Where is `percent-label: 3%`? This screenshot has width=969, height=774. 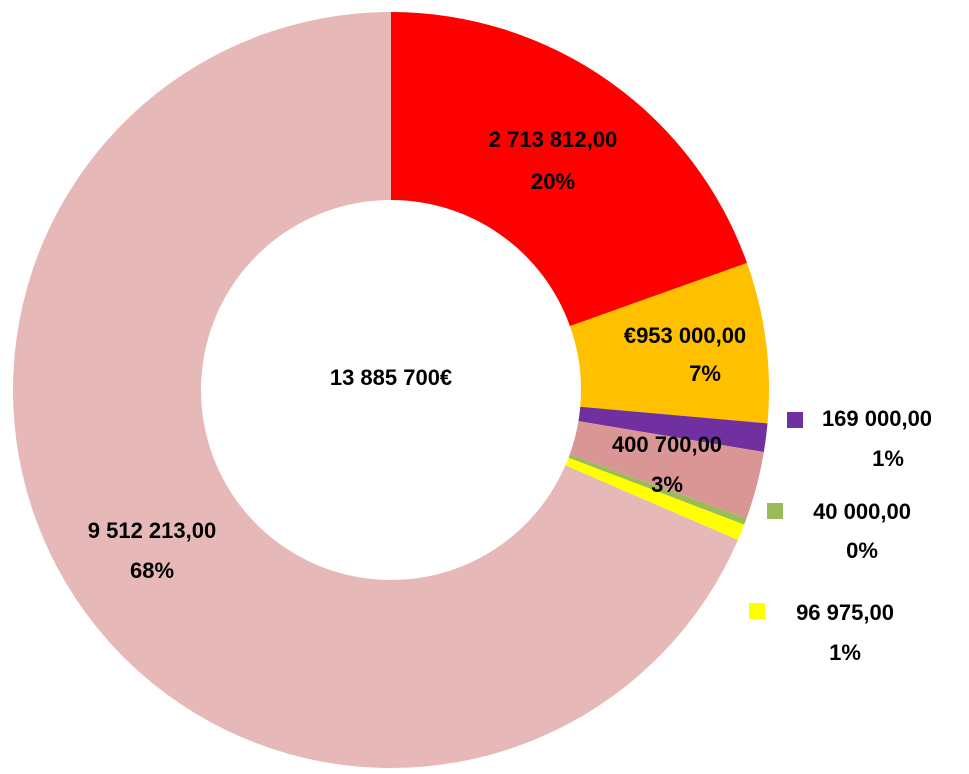 percent-label: 3% is located at coordinates (667, 484).